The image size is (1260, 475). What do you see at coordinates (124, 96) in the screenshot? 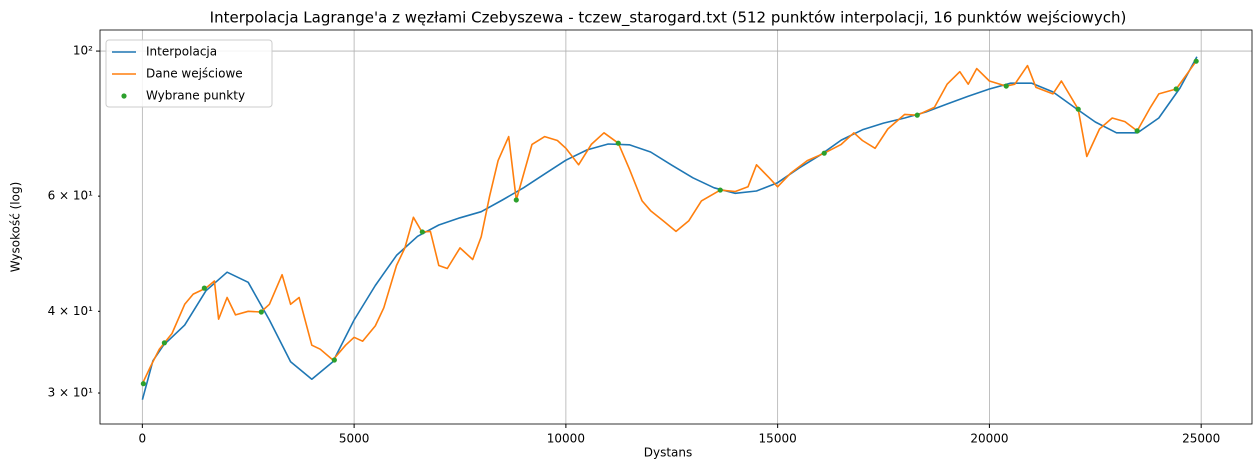
I see `legend-marker` at bounding box center [124, 96].